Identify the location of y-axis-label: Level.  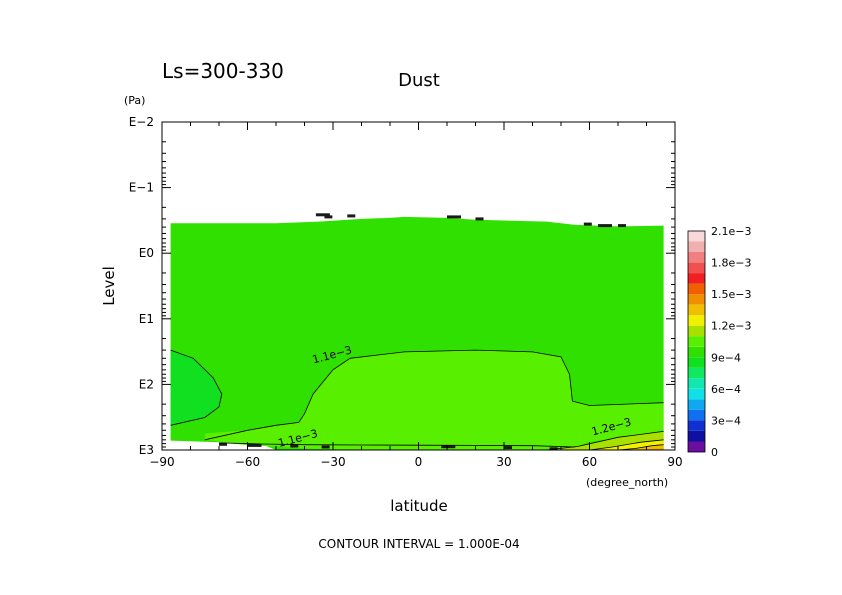
(109, 286).